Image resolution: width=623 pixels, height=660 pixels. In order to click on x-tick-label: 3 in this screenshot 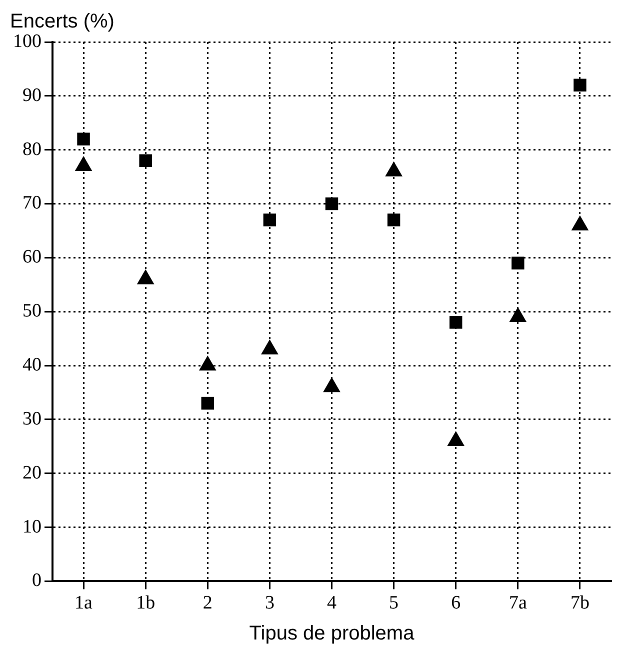, I will do `click(269, 603)`.